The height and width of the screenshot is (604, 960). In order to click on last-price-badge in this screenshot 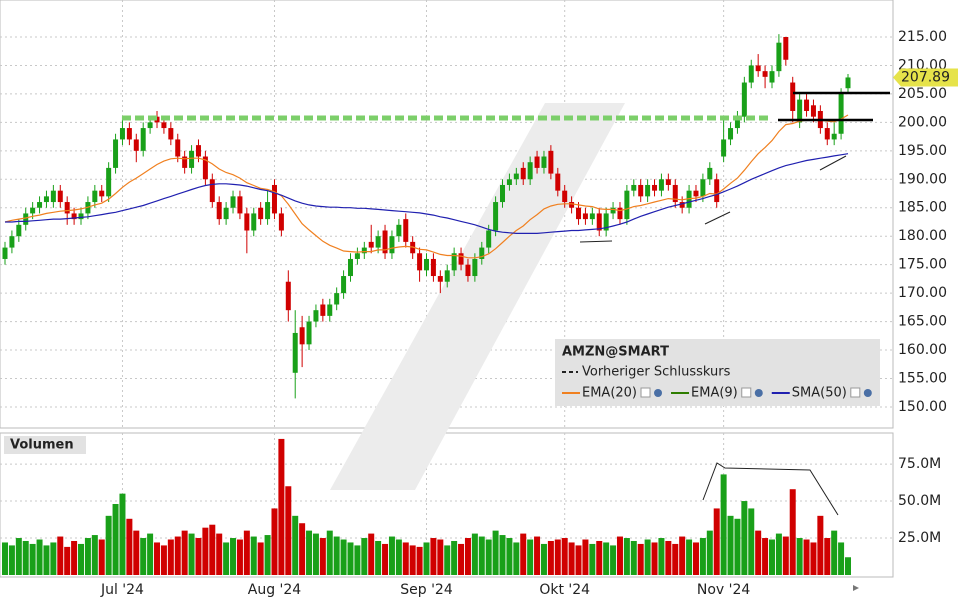, I will do `click(925, 77)`.